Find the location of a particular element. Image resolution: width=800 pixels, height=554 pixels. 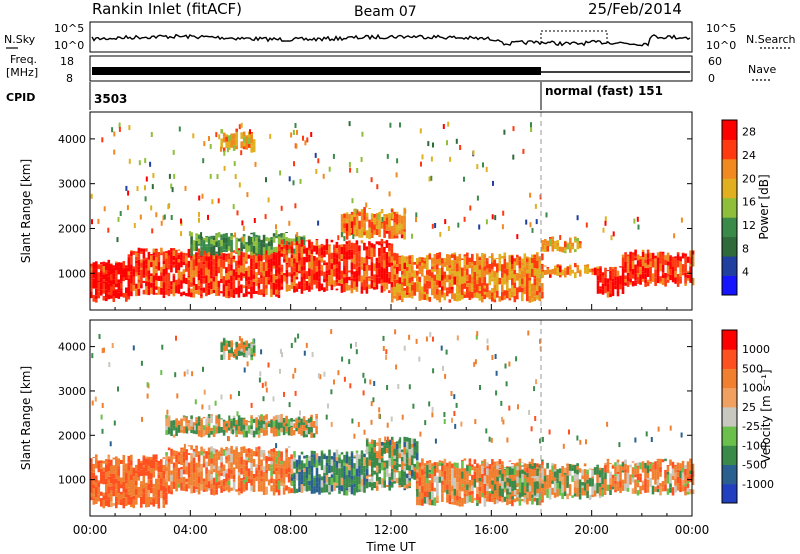

nsky-strip: N.Sky 10^5 10^0 10^5 10^0 N.Search is located at coordinates (400, 37).